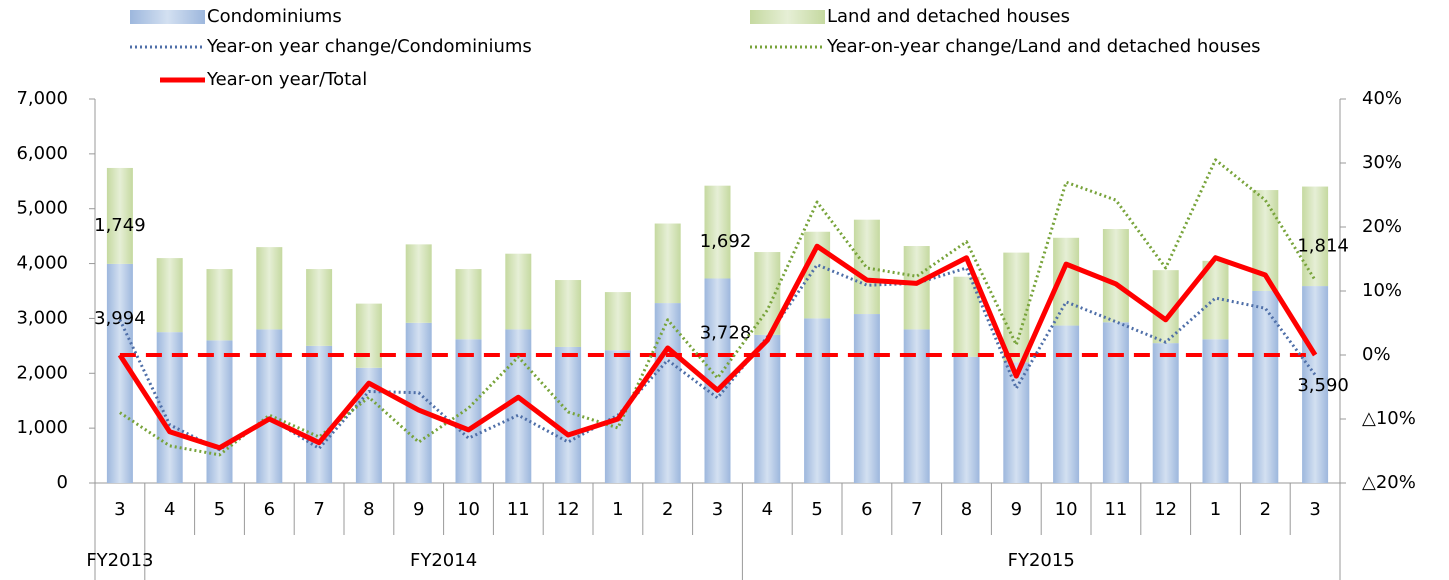 Image resolution: width=1449 pixels, height=580 pixels. Describe the element at coordinates (42, 263) in the screenshot. I see `y-tick-label: 4,000` at that location.